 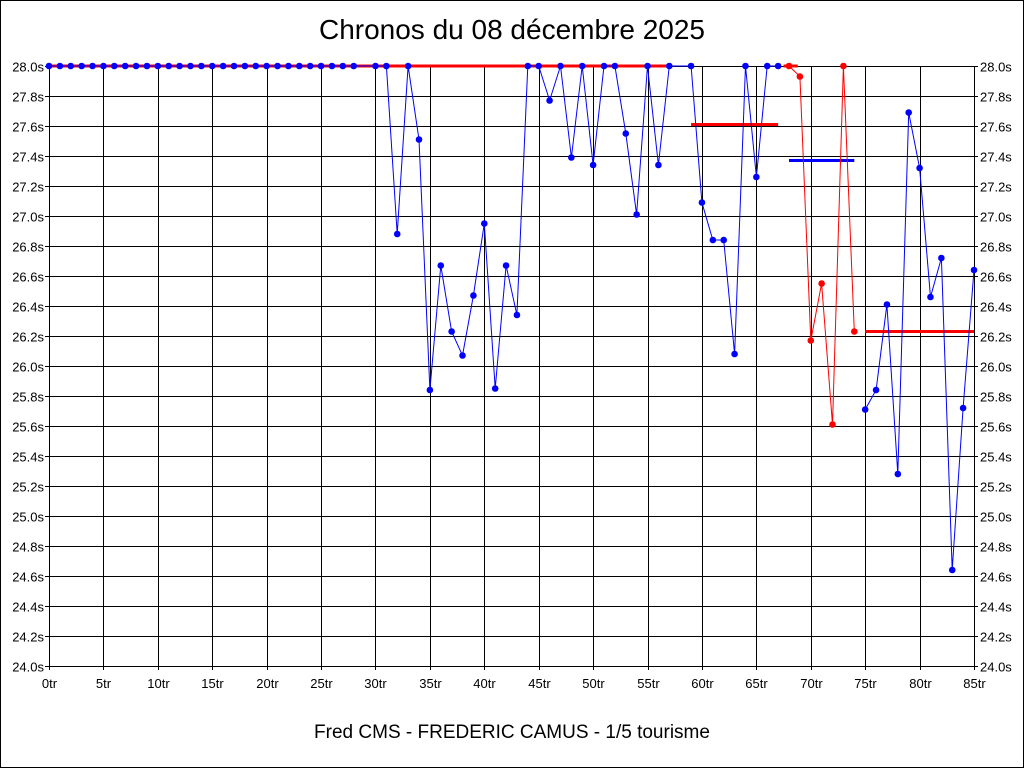 I want to click on x-tick-label: 75tr, so click(x=865, y=683).